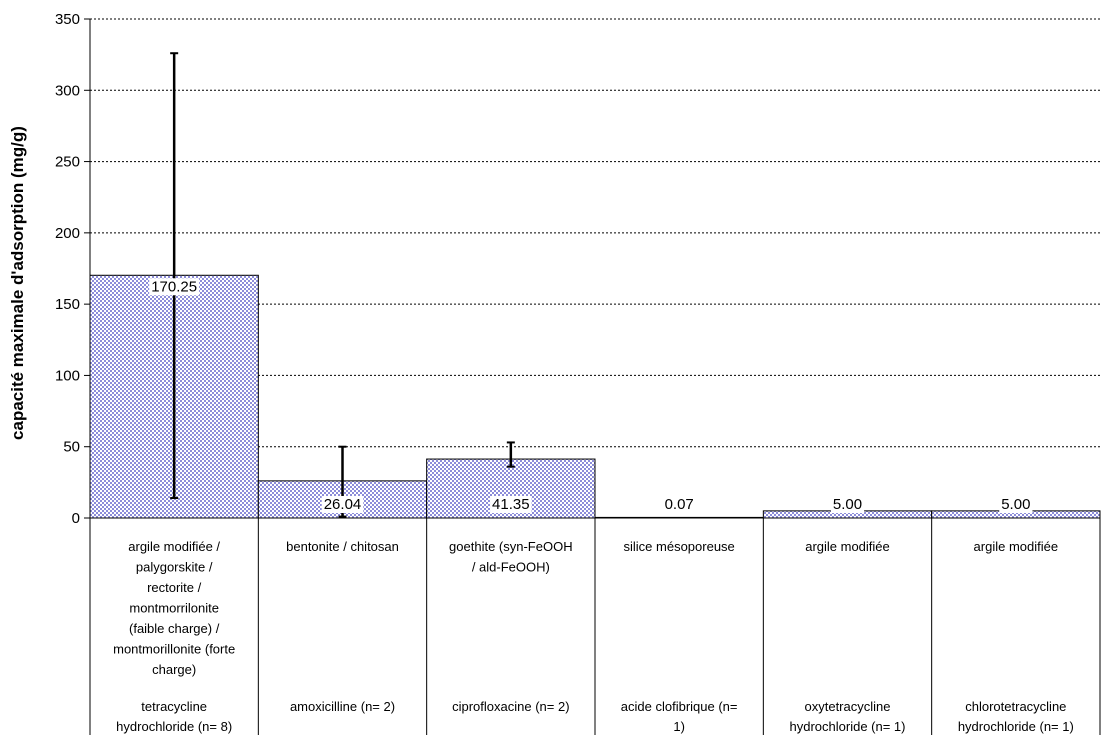 The height and width of the screenshot is (735, 1101). Describe the element at coordinates (174, 726) in the screenshot. I see `category-label-compound: hydrochloride (n= 8)` at that location.